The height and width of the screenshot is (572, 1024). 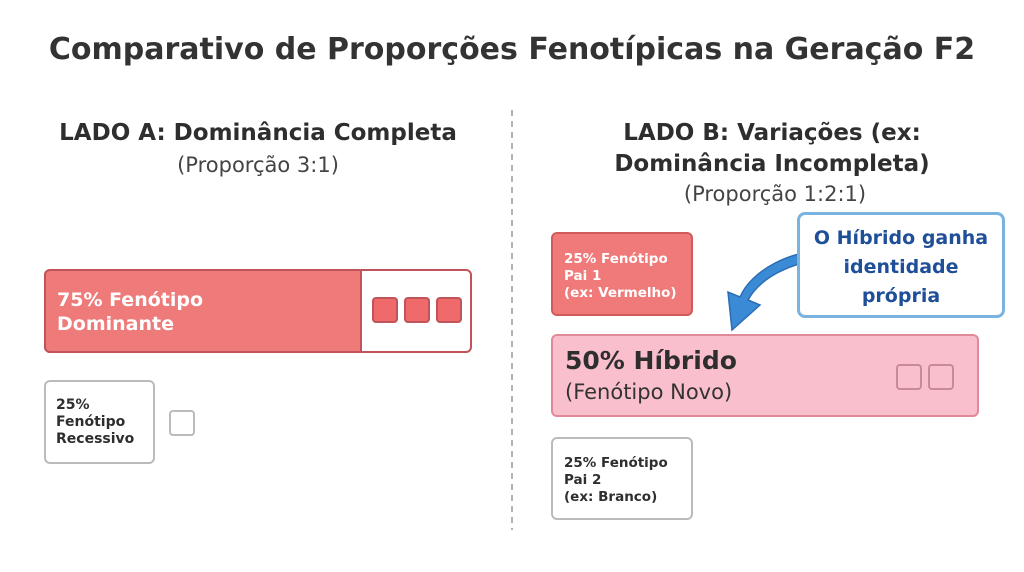 I want to click on hybrid-subtitle: (Fenótipo Novo), so click(x=649, y=392).